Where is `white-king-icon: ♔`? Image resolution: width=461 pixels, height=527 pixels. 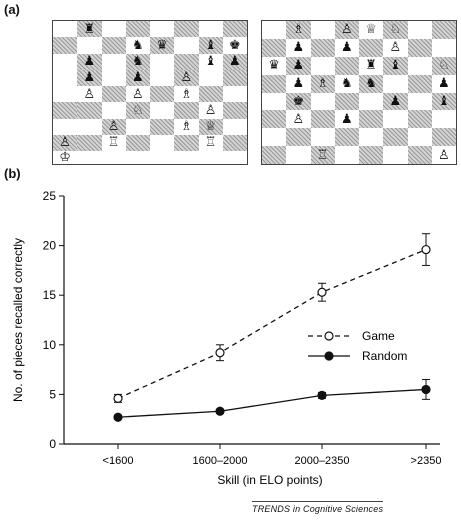 white-king-icon: ♔ is located at coordinates (65, 157).